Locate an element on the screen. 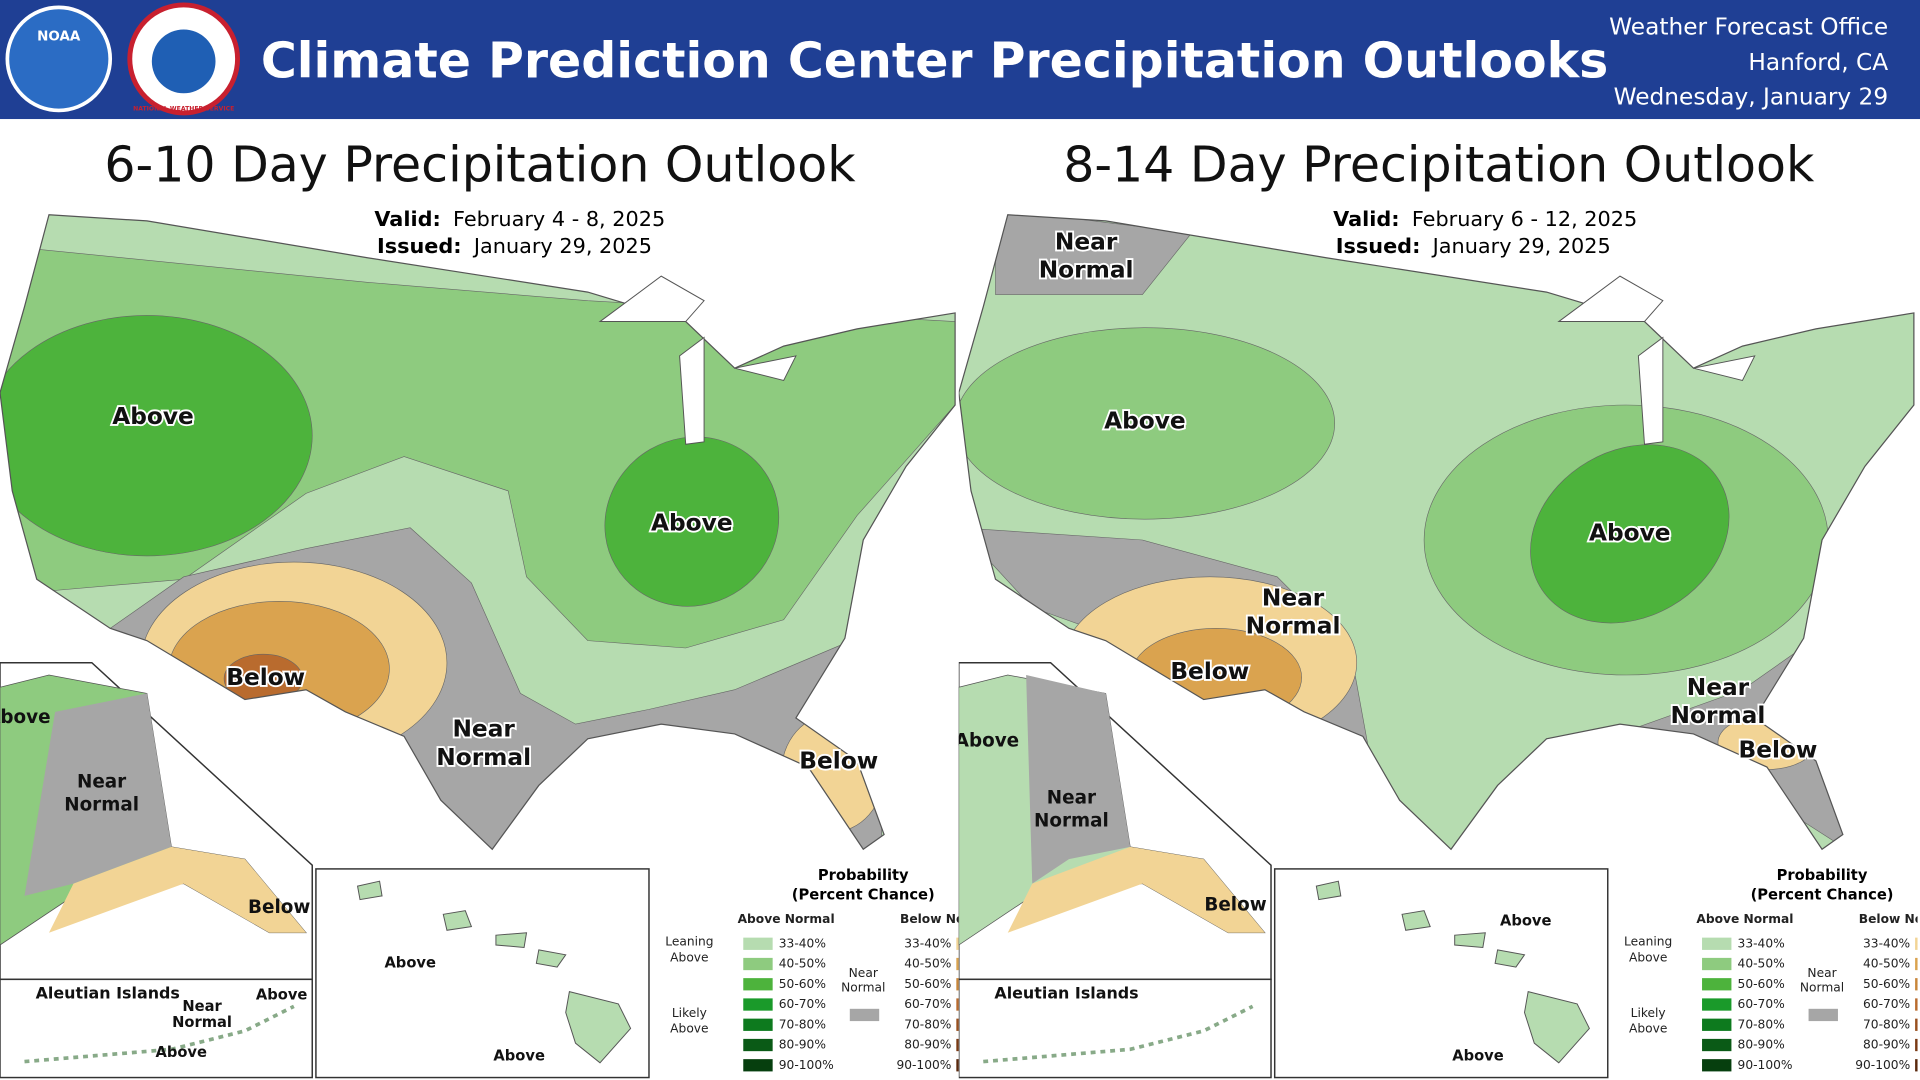 Image resolution: width=1920 pixels, height=1080 pixels. regions-label: Near Normal is located at coordinates (483, 742).